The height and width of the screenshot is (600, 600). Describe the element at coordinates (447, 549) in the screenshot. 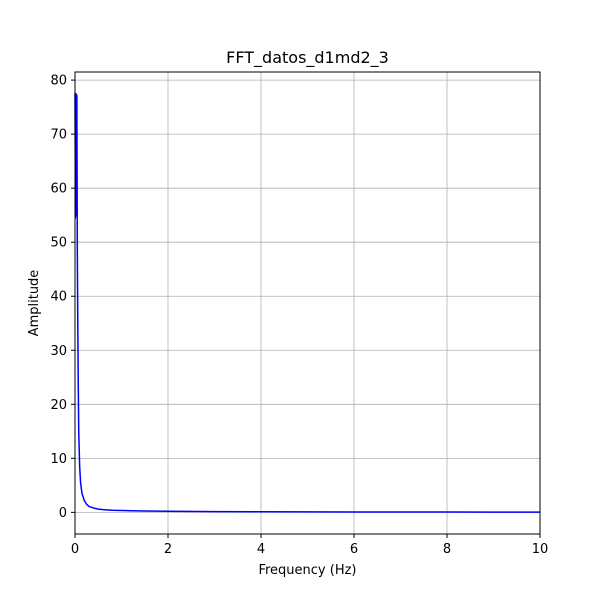

I see `x-tick-label: 8` at that location.